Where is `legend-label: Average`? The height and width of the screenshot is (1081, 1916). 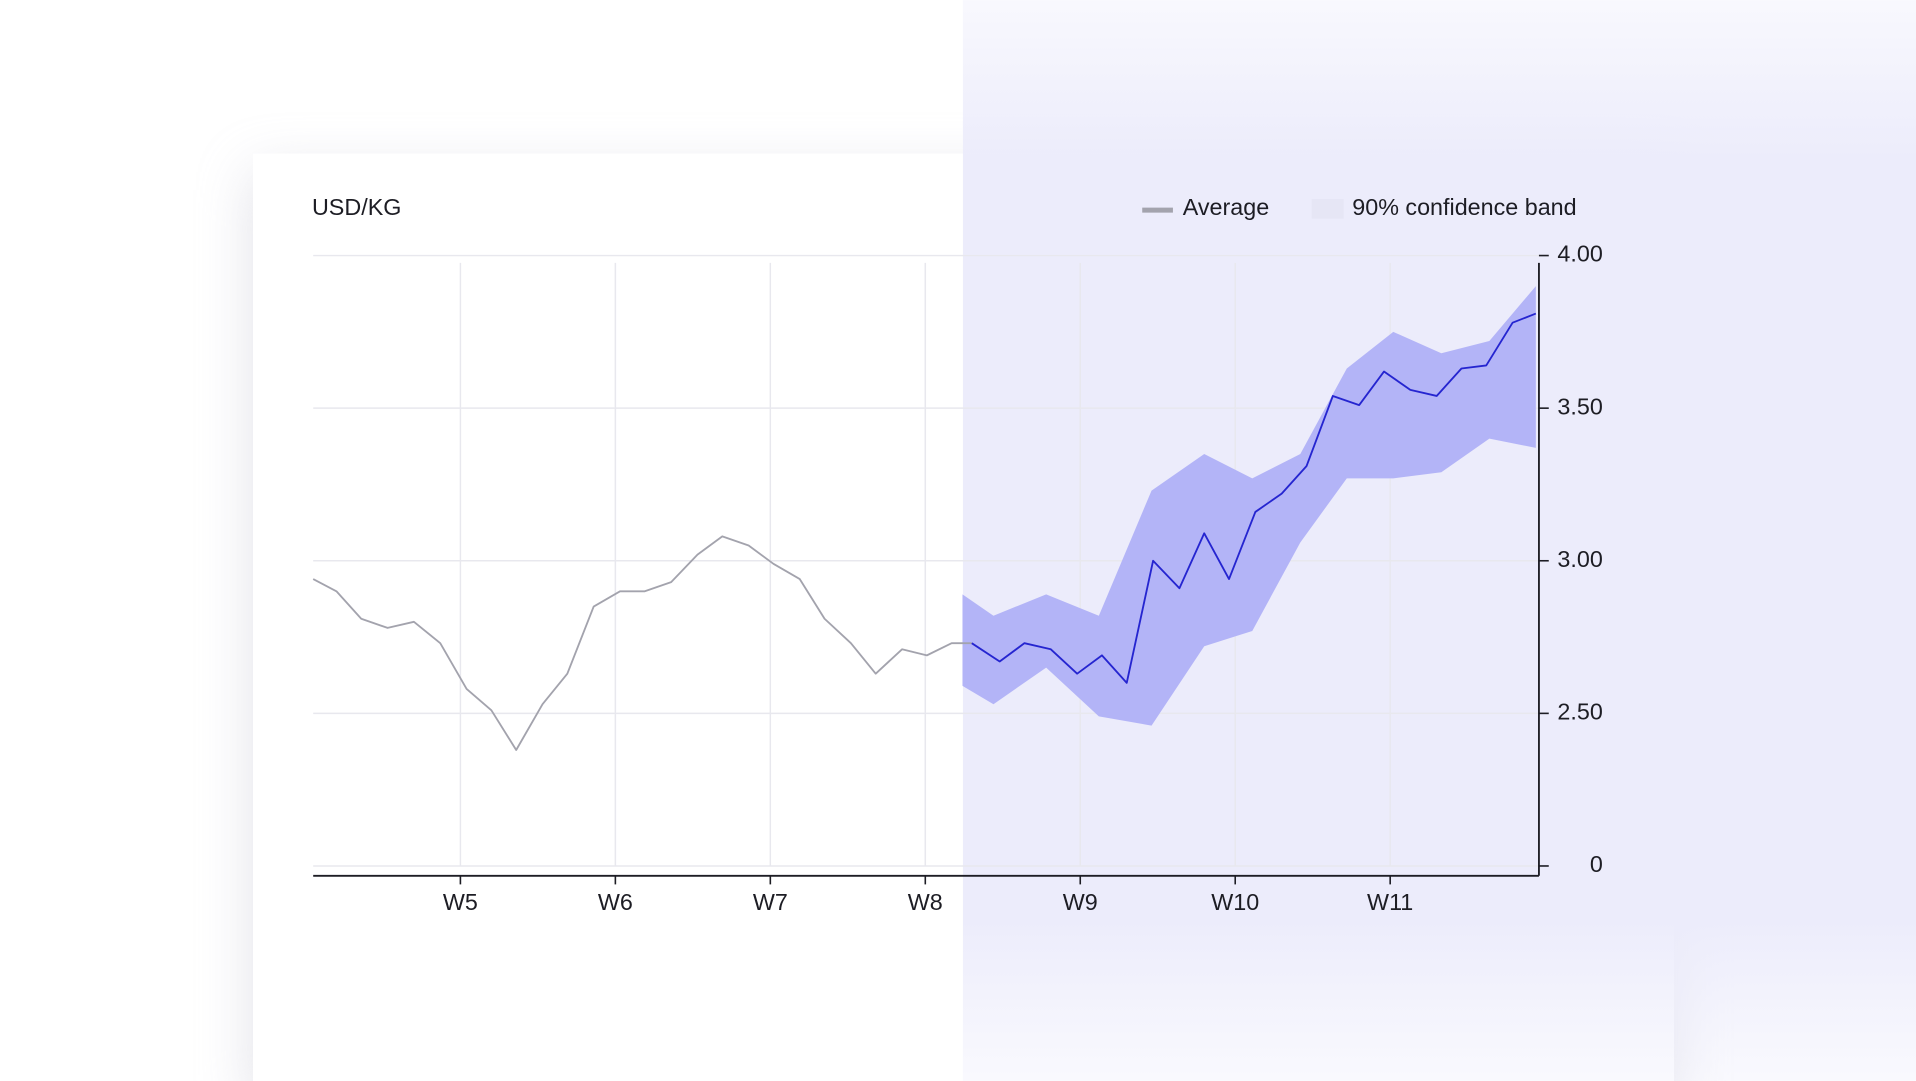
legend-label: Average is located at coordinates (1226, 207).